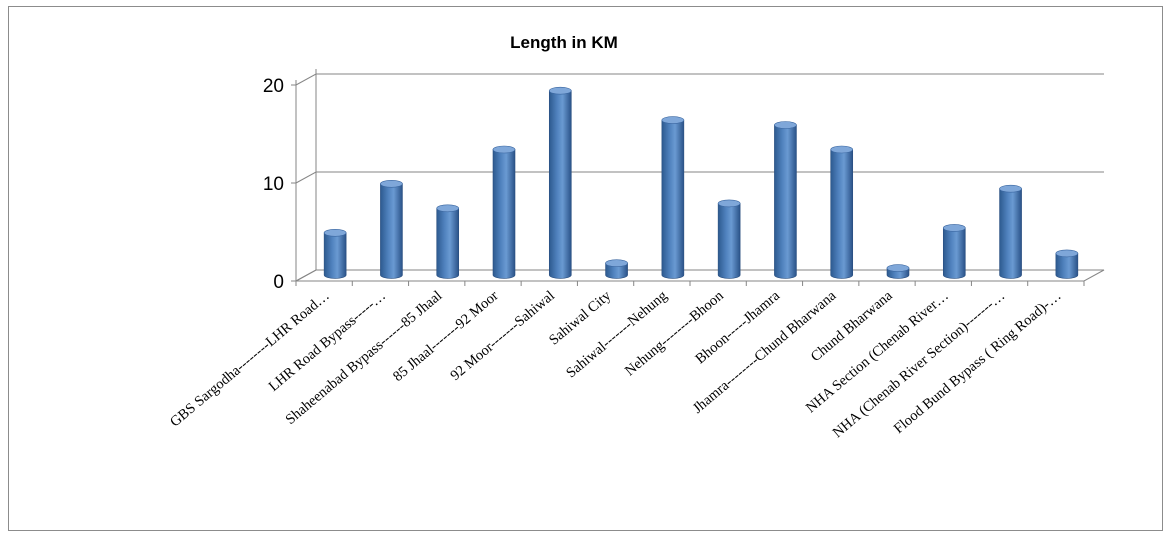  I want to click on chart-title: Length in KM, so click(564, 42).